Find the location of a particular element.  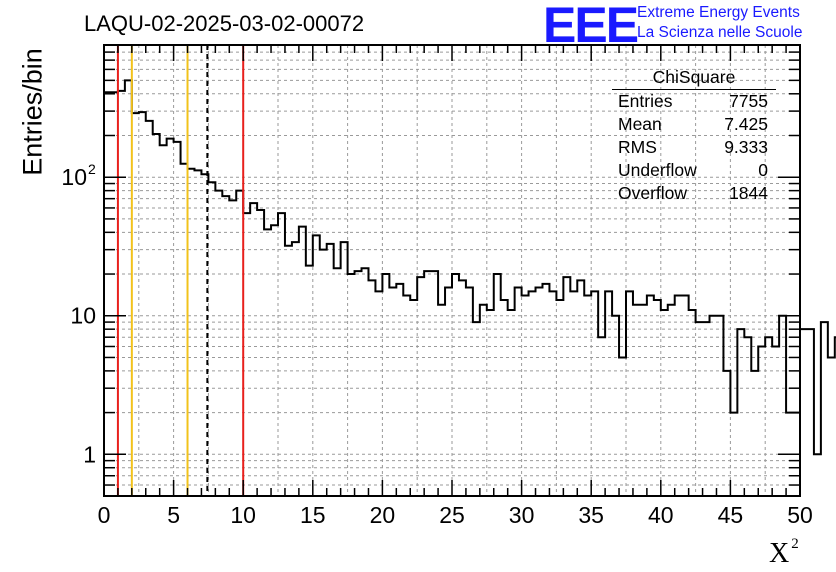

stats-value: 0 is located at coordinates (763, 170).